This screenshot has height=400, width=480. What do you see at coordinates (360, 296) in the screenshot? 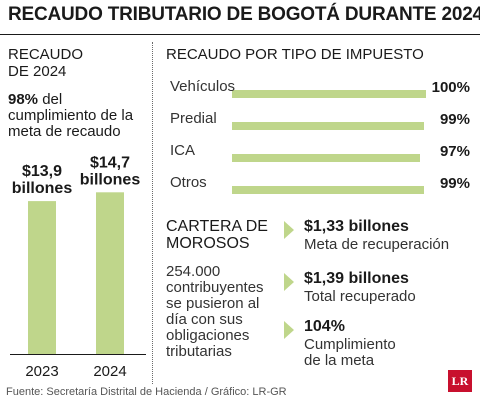
I see `kpi-caption: Total recuperado` at bounding box center [360, 296].